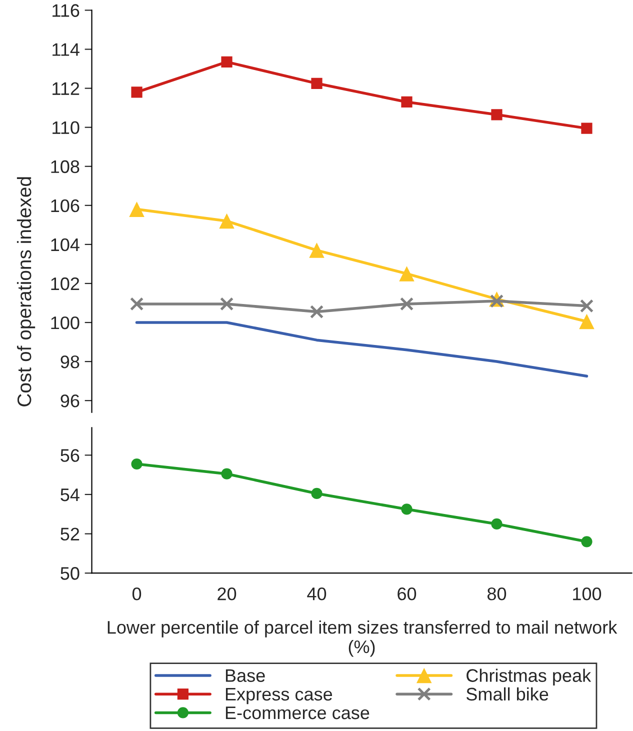  I want to click on y-tick-label: 100, so click(65, 323).